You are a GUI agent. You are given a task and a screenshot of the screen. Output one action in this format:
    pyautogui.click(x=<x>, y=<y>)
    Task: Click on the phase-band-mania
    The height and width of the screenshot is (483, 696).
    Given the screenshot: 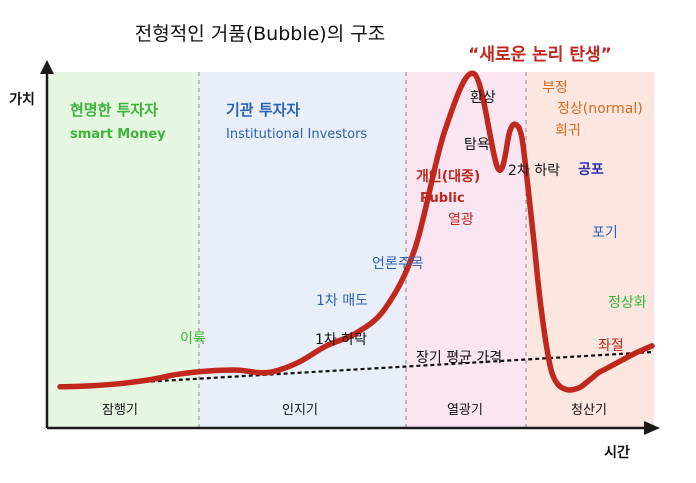 What is the action you would take?
    pyautogui.click(x=466, y=250)
    